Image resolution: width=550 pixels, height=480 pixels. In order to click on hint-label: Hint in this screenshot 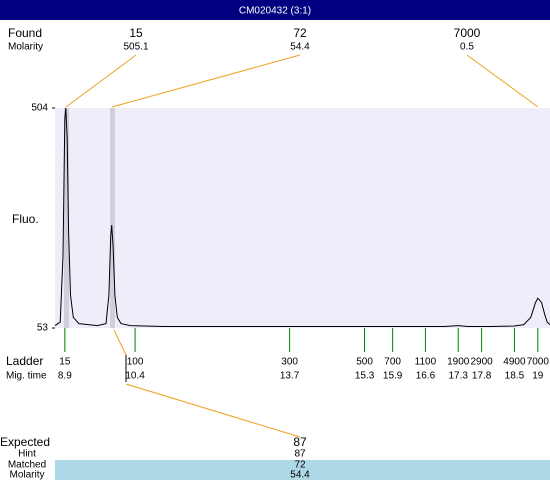, I will do `click(27, 454)`.